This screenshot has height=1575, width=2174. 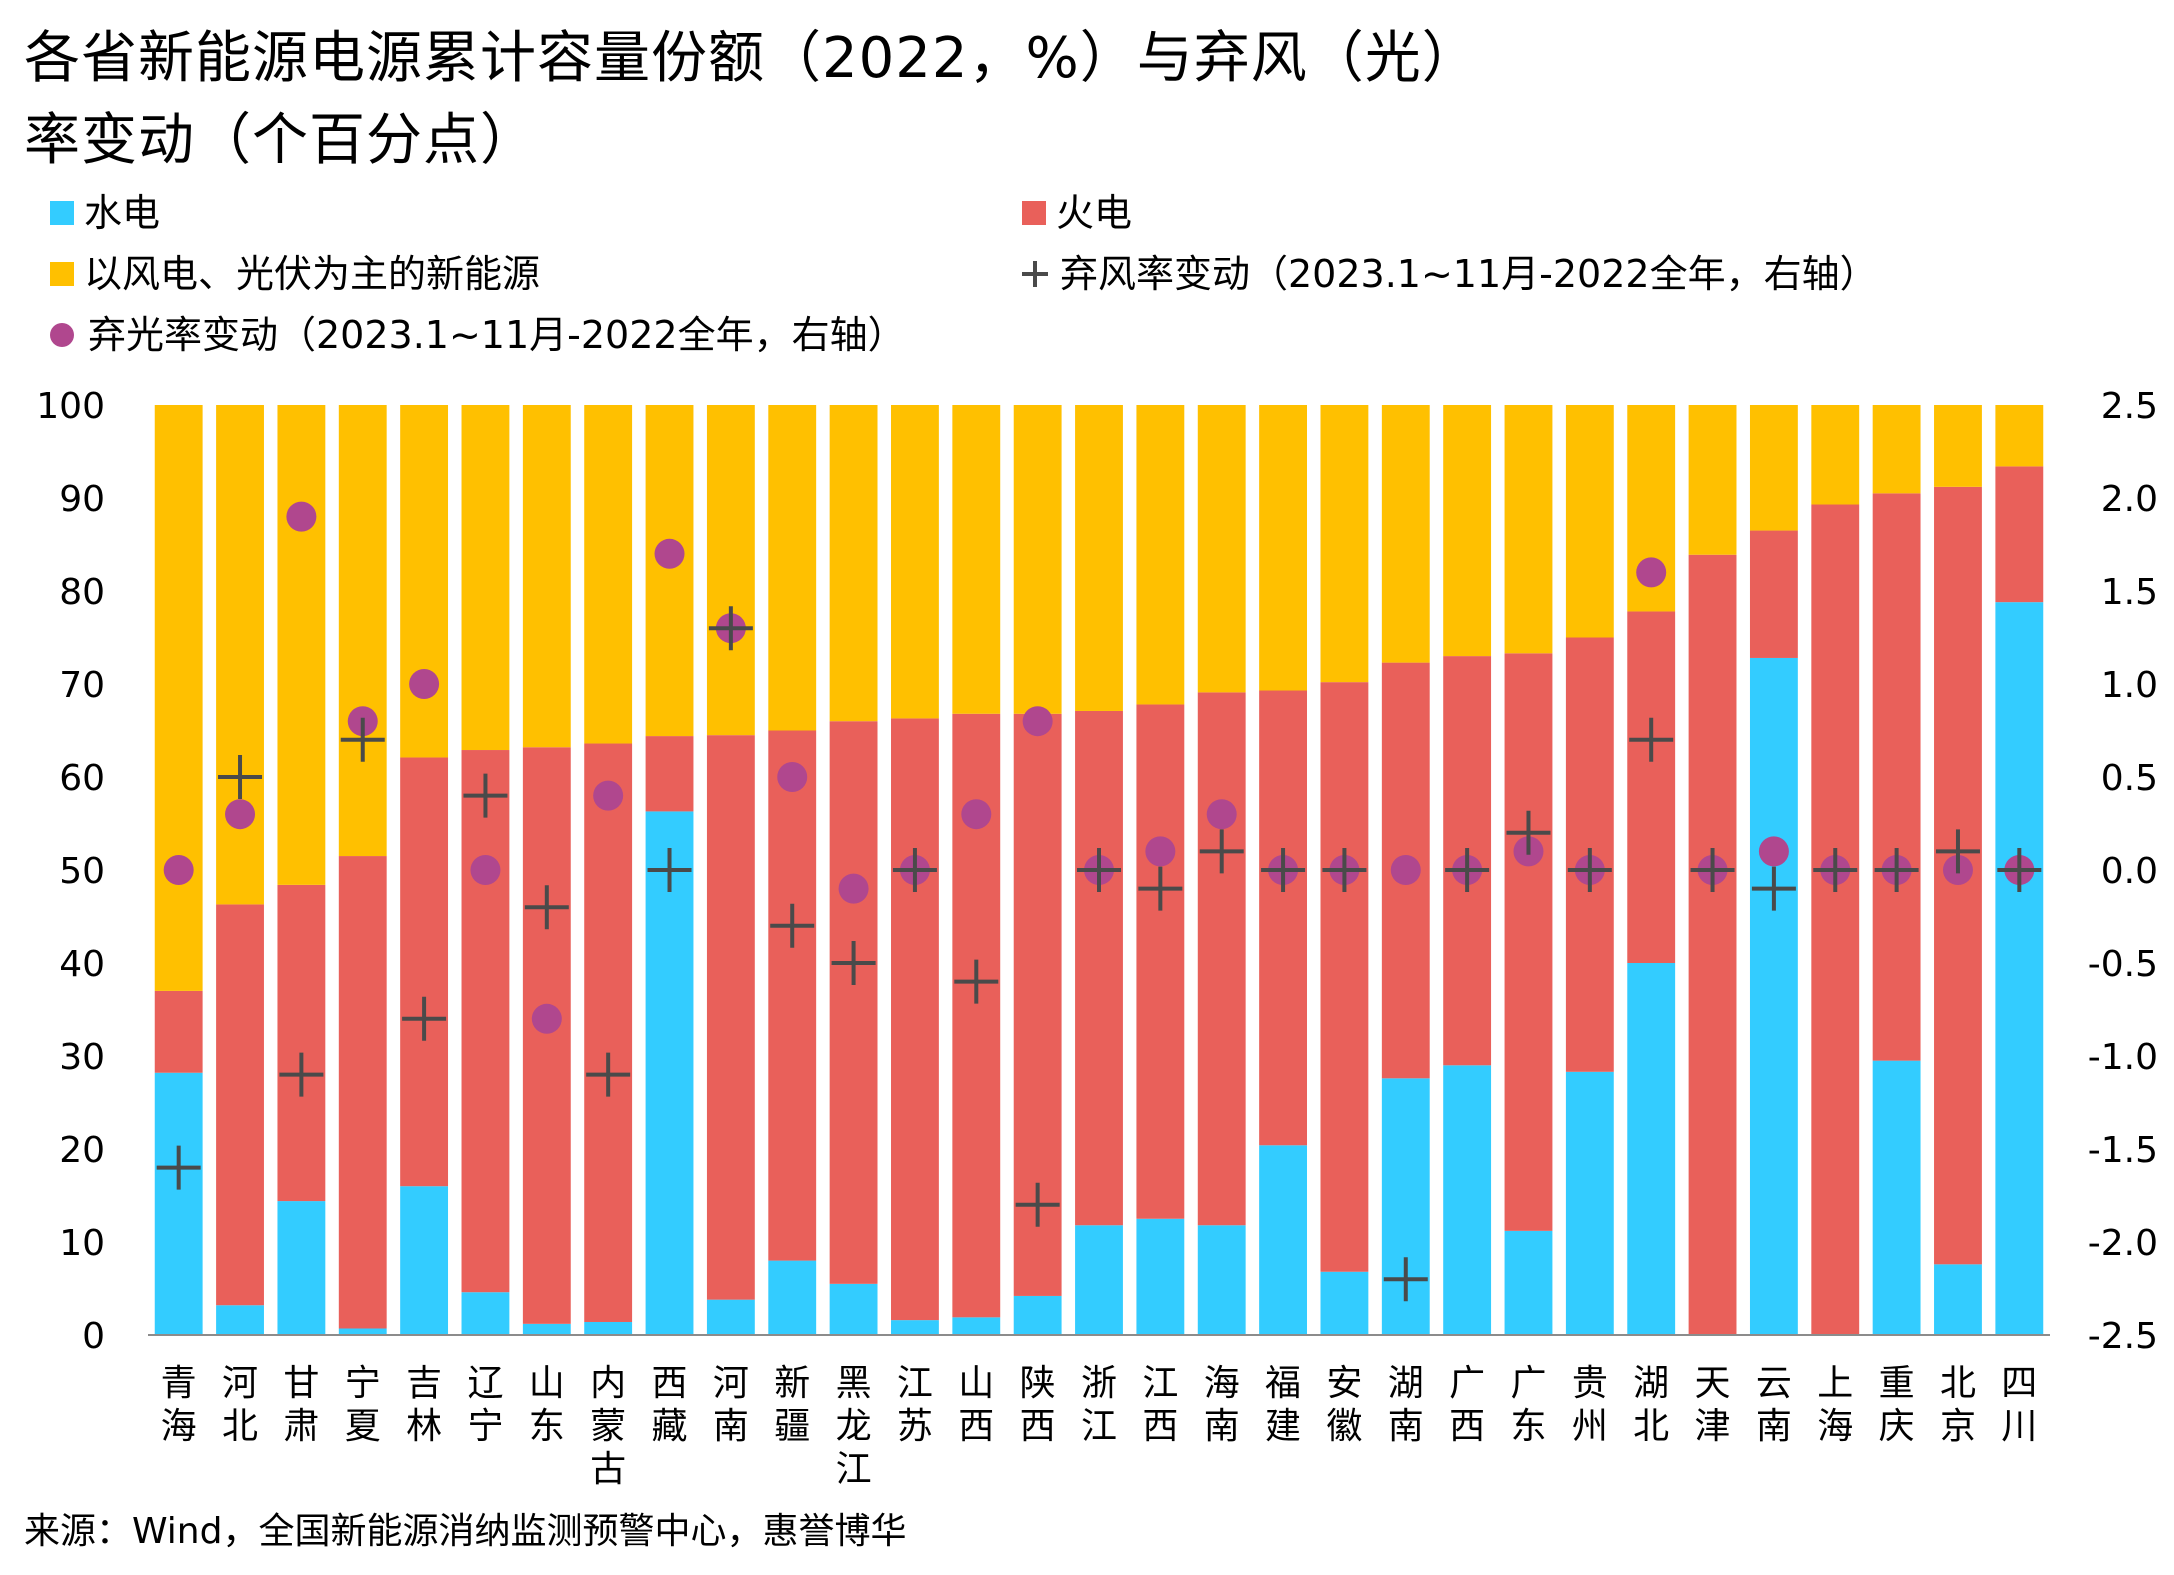 I want to click on x-category-label: 广东, so click(x=1528, y=1405).